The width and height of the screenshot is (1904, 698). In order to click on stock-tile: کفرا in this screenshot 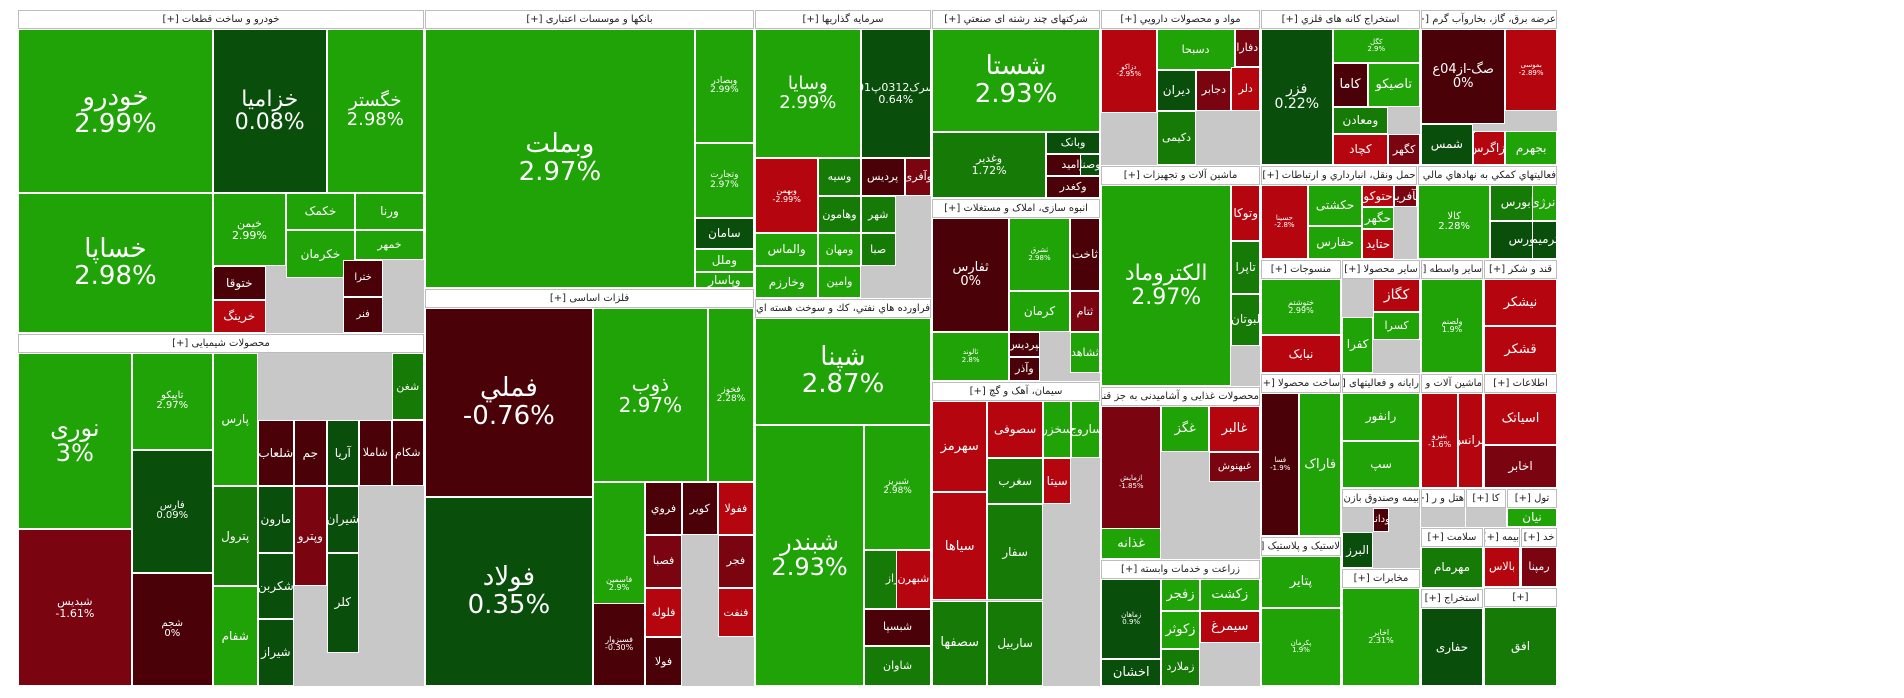, I will do `click(1358, 344)`.